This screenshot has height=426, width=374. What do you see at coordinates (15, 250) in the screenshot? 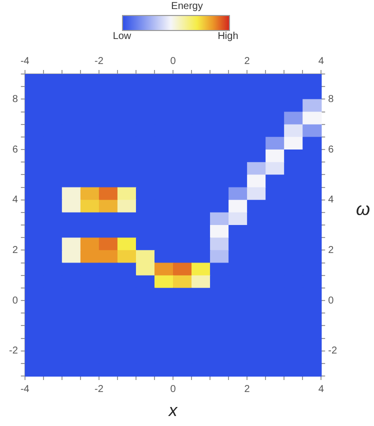
I see `y-tick-label: 2` at bounding box center [15, 250].